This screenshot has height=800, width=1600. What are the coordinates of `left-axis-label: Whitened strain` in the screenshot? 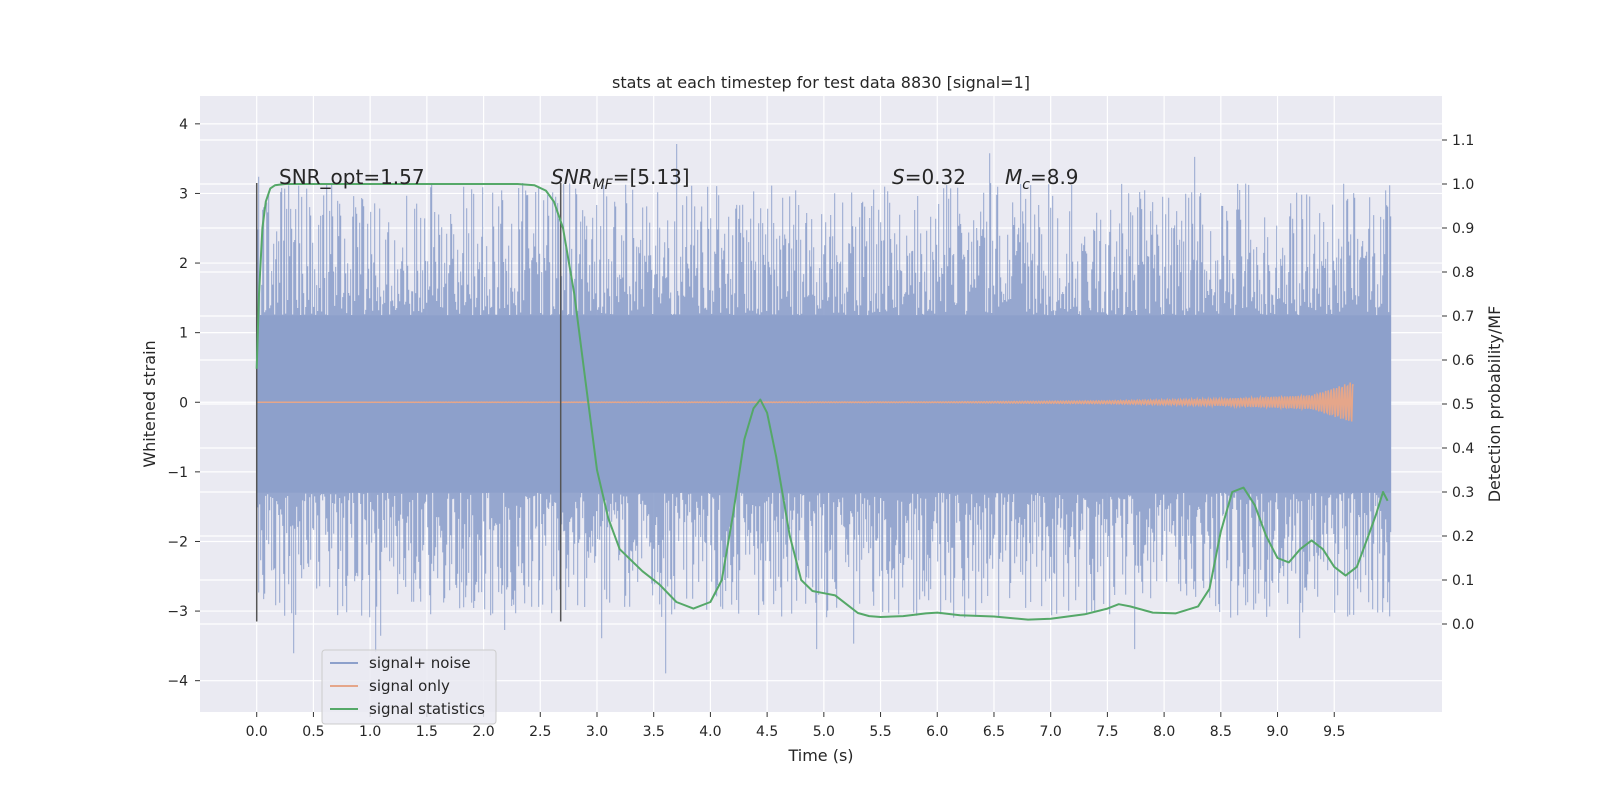 It's located at (149, 403).